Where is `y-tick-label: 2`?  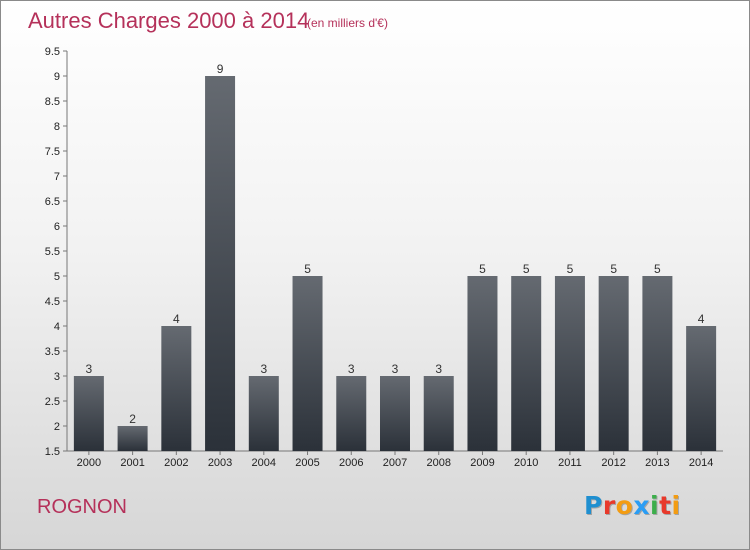 y-tick-label: 2 is located at coordinates (57, 427).